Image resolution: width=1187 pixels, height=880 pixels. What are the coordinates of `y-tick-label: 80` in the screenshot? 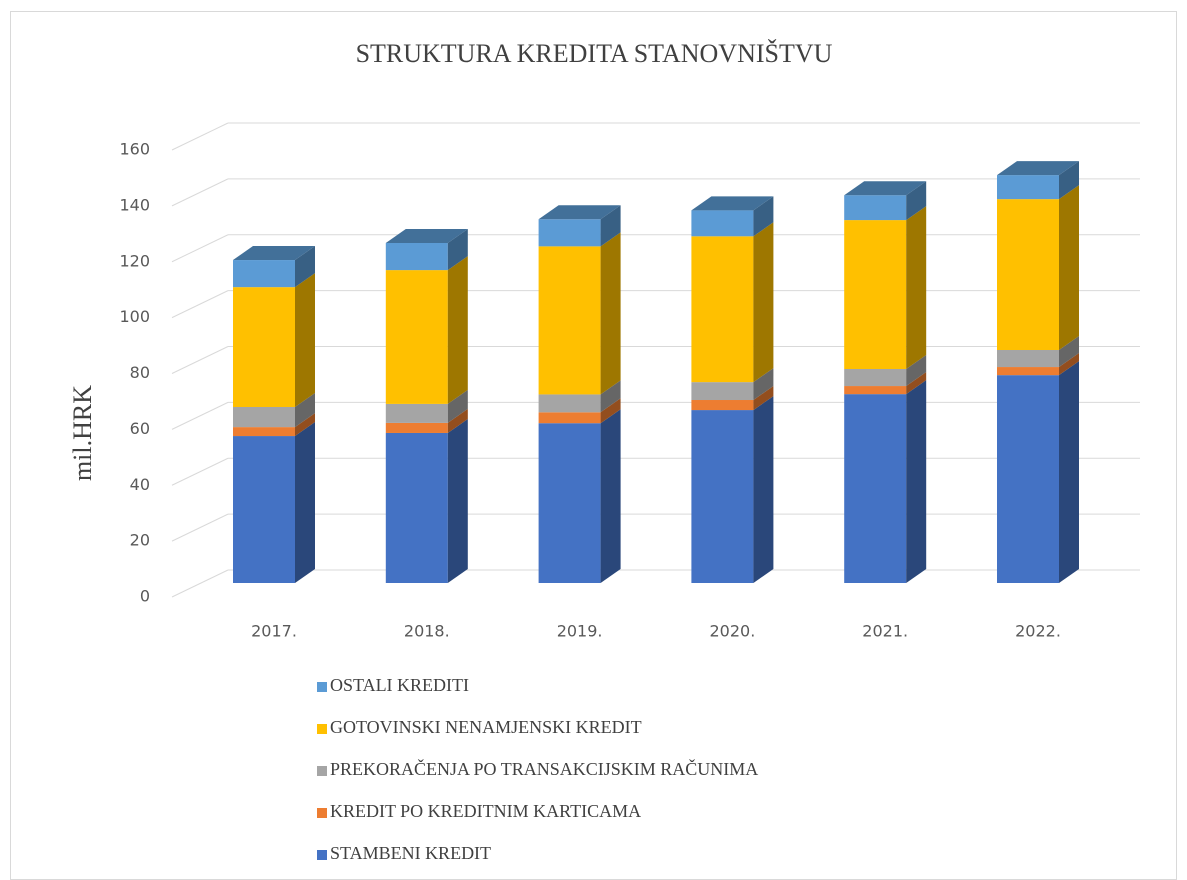 It's located at (140, 372).